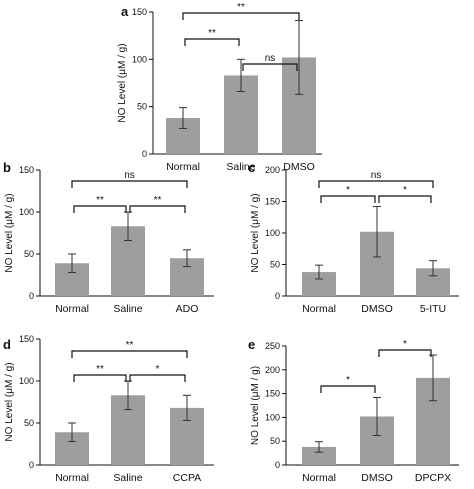 The width and height of the screenshot is (474, 489). Describe the element at coordinates (187, 478) in the screenshot. I see `category-label: CCPA` at that location.